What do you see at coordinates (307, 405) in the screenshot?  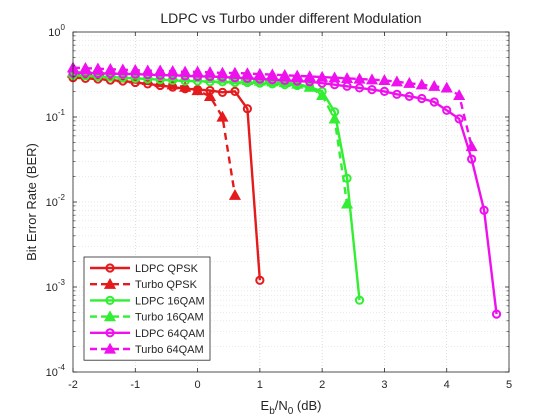 I see `x-axis-label-tail: (dB)` at bounding box center [307, 405].